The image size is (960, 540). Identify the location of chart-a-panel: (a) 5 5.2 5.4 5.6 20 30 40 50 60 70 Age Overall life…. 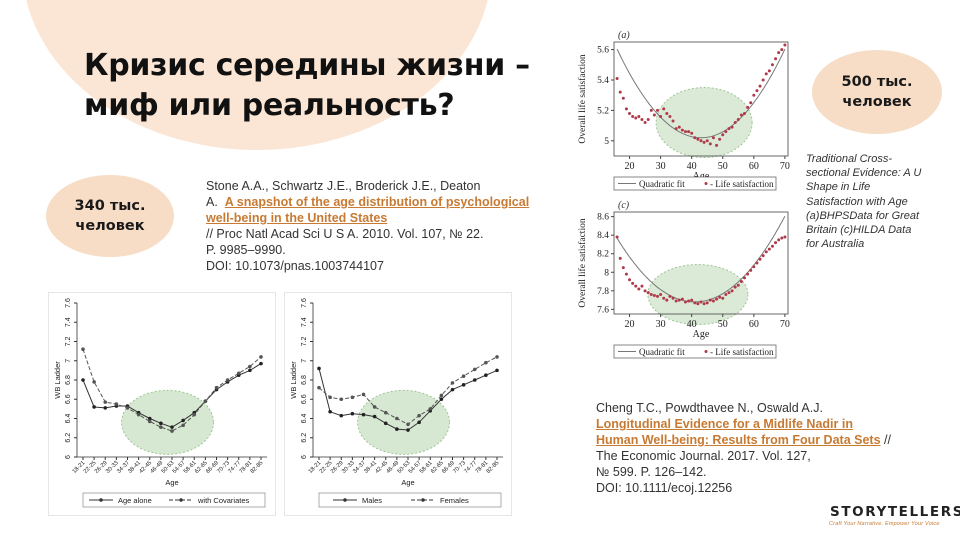
(683, 110).